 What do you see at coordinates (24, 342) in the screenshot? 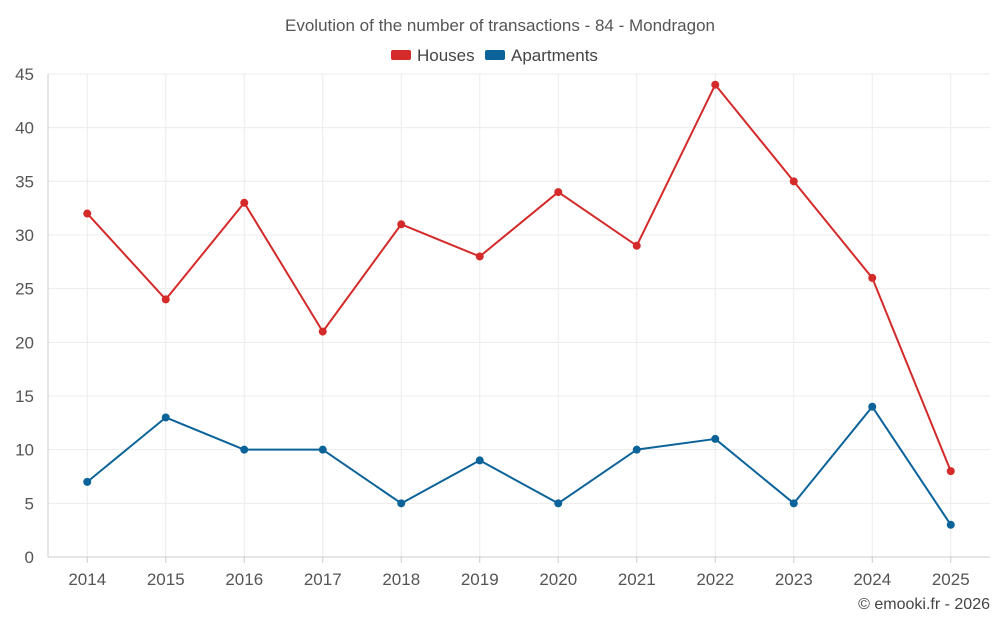
I see `y-tick-label: 20` at bounding box center [24, 342].